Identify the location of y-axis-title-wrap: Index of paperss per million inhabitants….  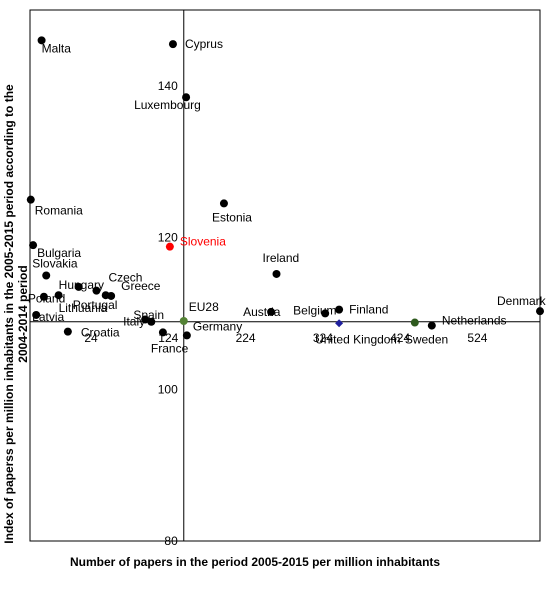
(20, 295).